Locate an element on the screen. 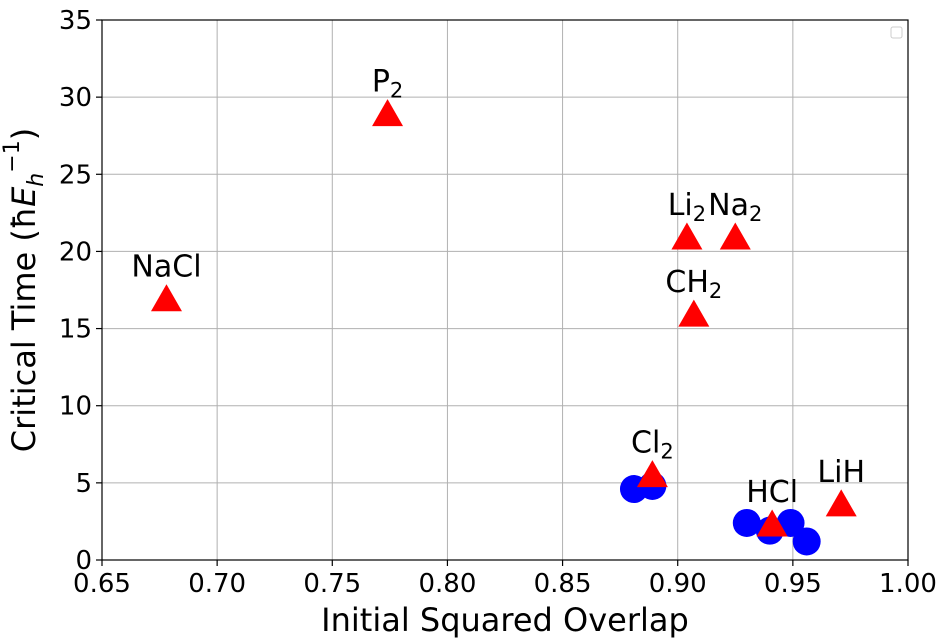 The image size is (948, 638). point-label-base: HCl is located at coordinates (772, 492).